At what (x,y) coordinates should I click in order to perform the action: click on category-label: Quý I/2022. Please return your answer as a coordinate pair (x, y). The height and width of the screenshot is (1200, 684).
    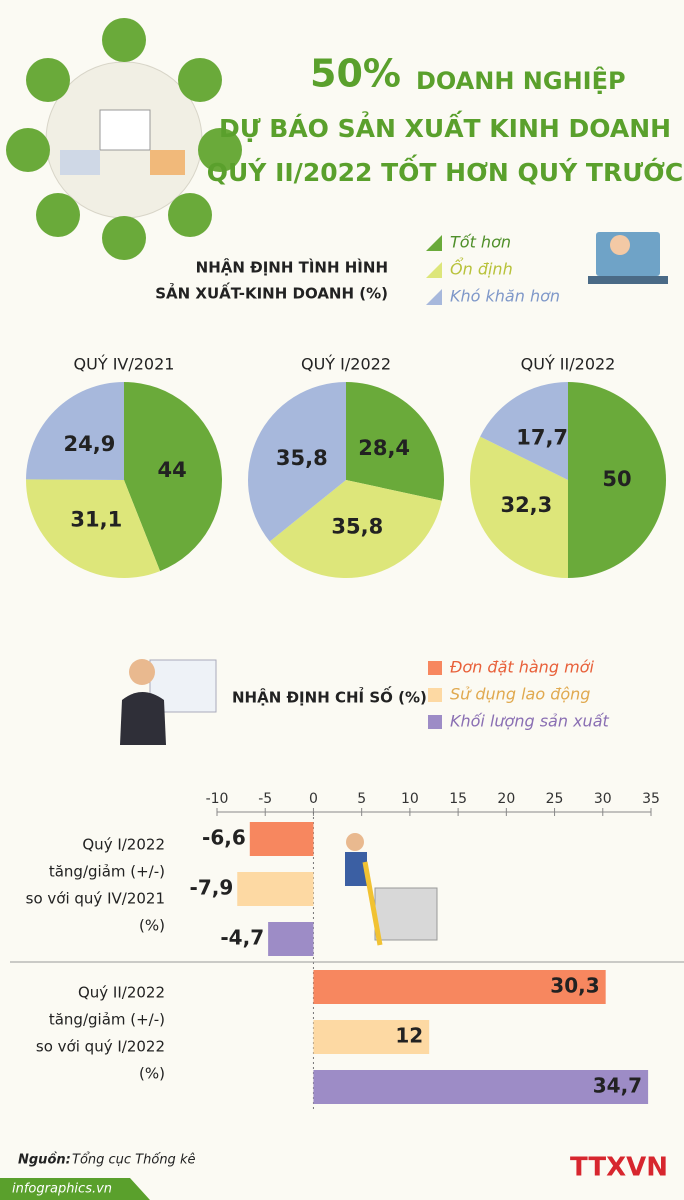
    Looking at the image, I should click on (123, 845).